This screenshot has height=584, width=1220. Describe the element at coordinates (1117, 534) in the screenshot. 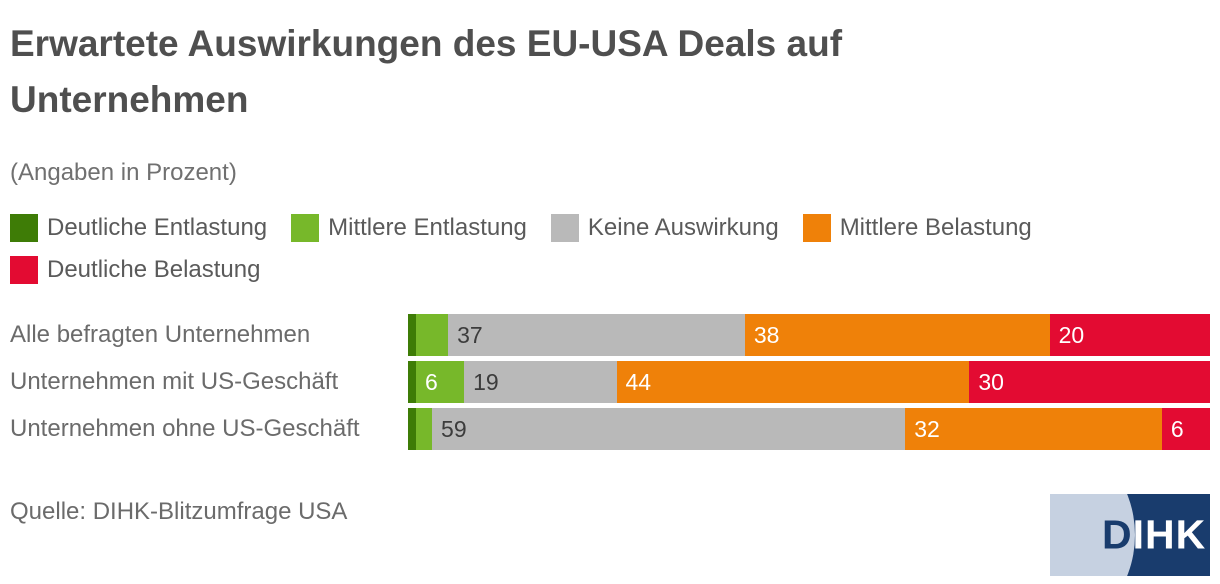

I see `logo-letter-d: D` at that location.